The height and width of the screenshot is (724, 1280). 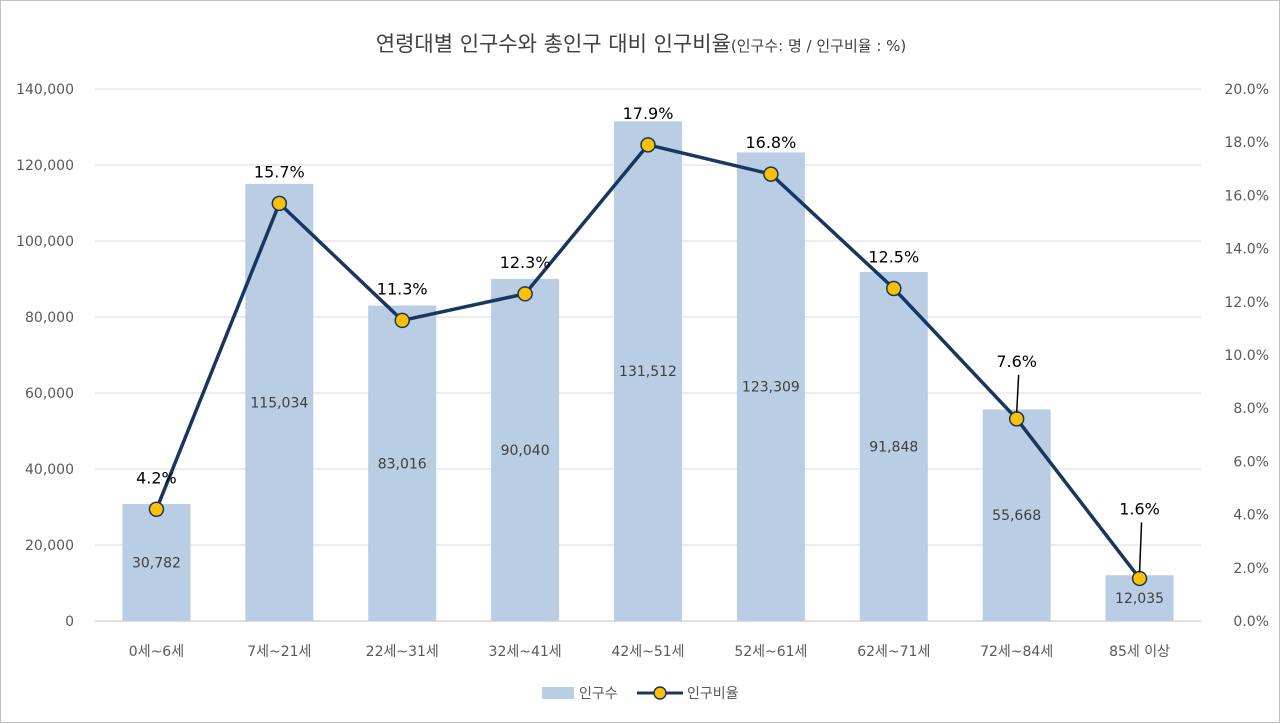 I want to click on population-bar-label: 91,848, so click(x=893, y=447).